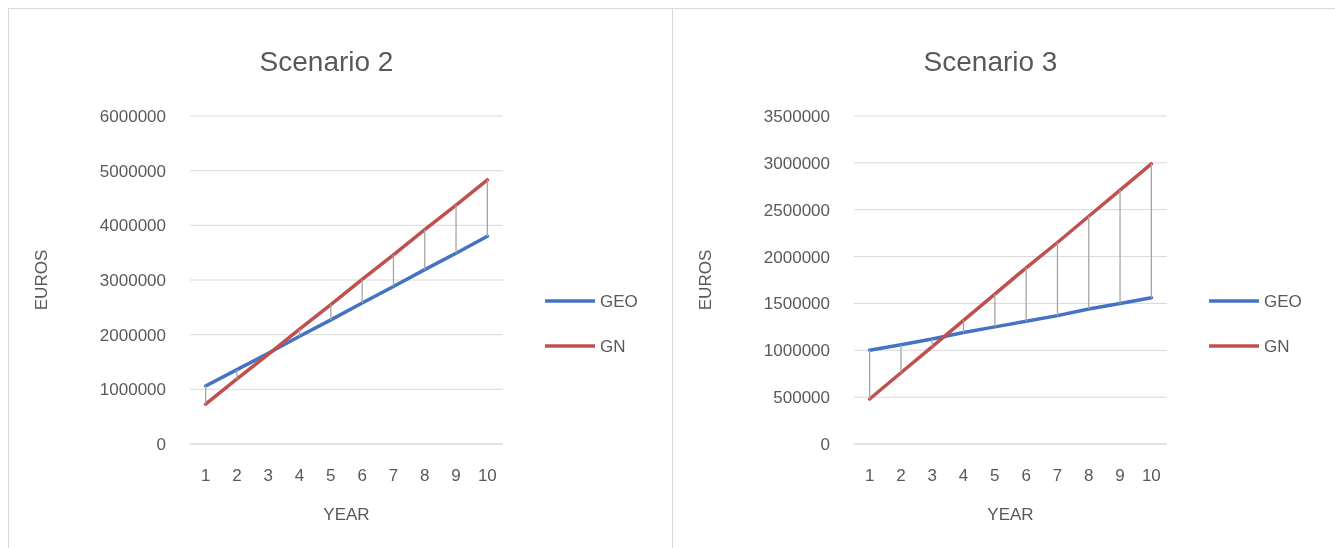  I want to click on y-tick-label: 6000000, so click(132, 116).